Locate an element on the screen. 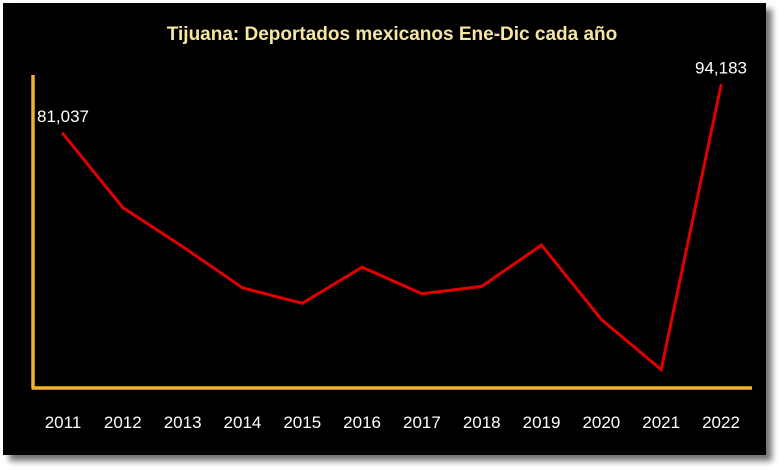  x-tick-label-2022: 2022 is located at coordinates (721, 422).